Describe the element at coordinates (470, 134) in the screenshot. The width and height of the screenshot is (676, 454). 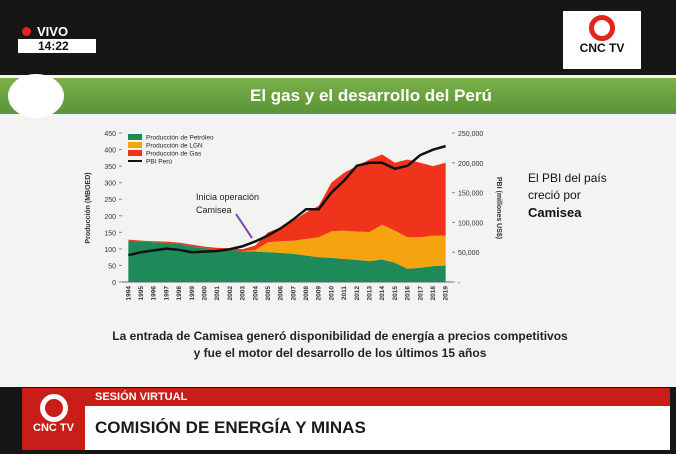
I see `y2-tick-label: 250,000` at that location.